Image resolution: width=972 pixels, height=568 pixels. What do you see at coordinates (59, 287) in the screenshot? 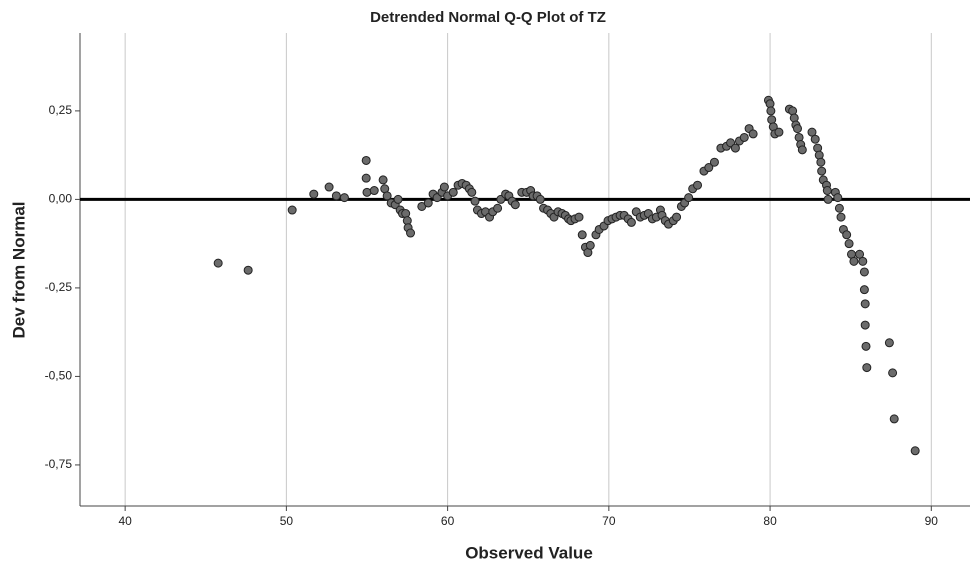
I see `y-tick-label: -0,25` at bounding box center [59, 287].